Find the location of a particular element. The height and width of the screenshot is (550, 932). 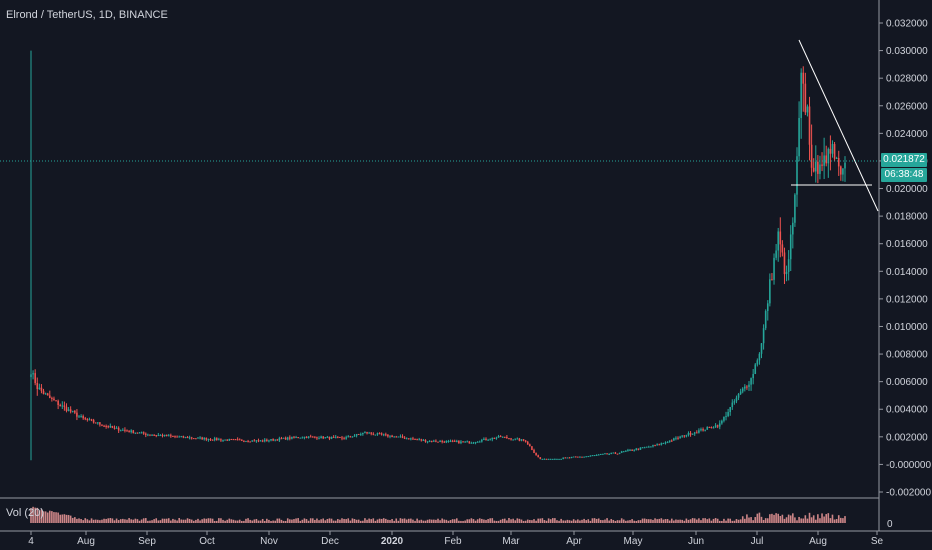

time-tick-label: Mar is located at coordinates (511, 541).